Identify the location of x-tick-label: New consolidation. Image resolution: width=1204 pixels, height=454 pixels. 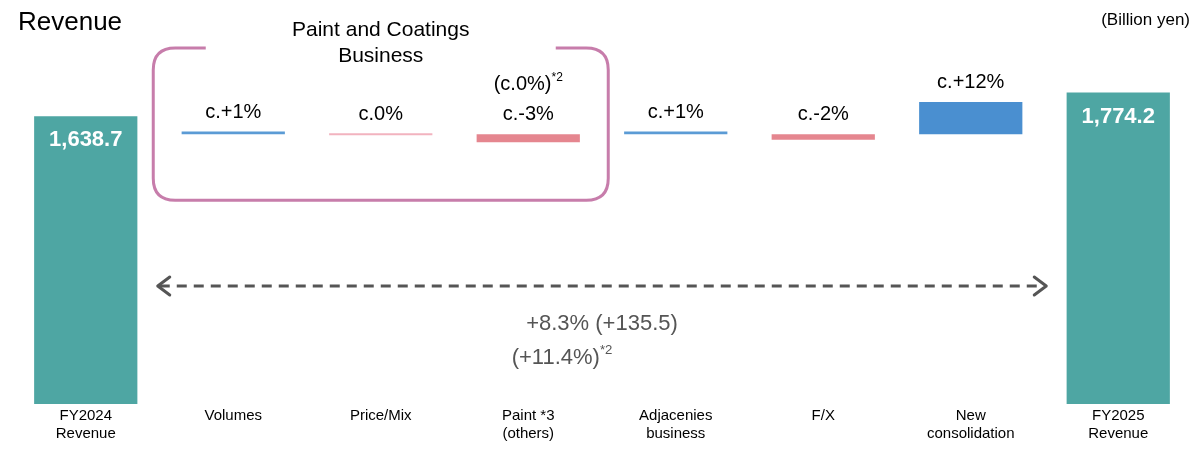
(970, 424).